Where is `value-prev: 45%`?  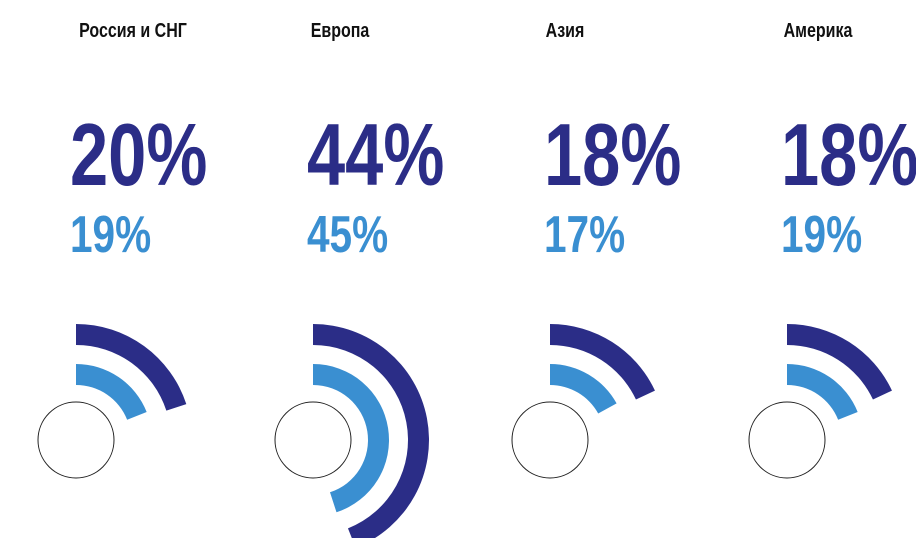
value-prev: 45% is located at coordinates (347, 234).